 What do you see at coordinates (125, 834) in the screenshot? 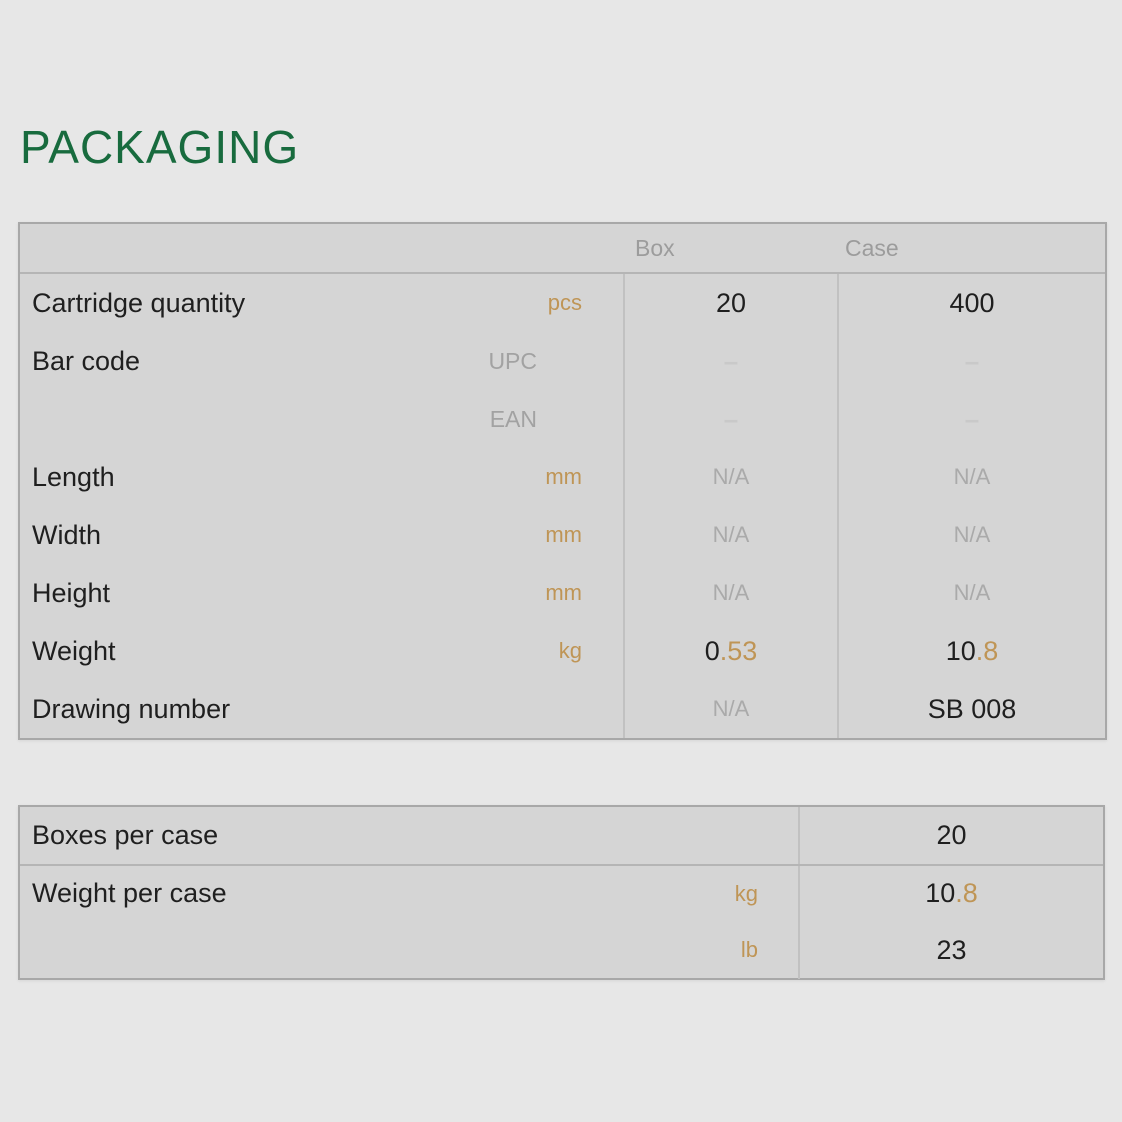
I see `row-label: Boxes per case` at bounding box center [125, 834].